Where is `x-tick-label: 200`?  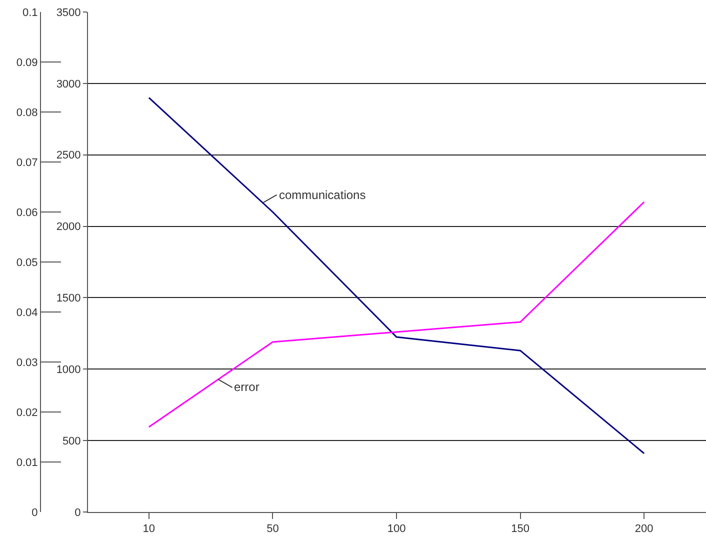 x-tick-label: 200 is located at coordinates (644, 529).